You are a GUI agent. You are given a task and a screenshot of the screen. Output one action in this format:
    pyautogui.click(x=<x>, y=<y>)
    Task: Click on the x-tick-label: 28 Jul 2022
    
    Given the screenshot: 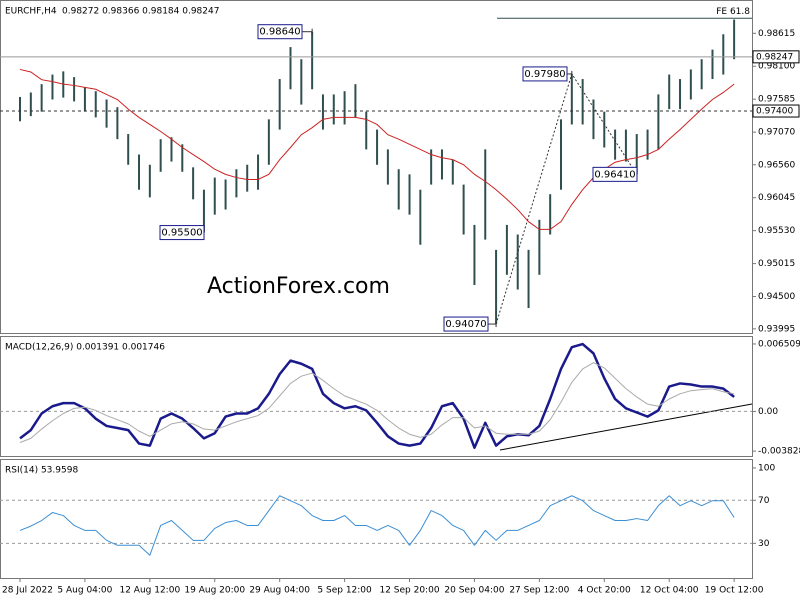 What is the action you would take?
    pyautogui.click(x=27, y=591)
    